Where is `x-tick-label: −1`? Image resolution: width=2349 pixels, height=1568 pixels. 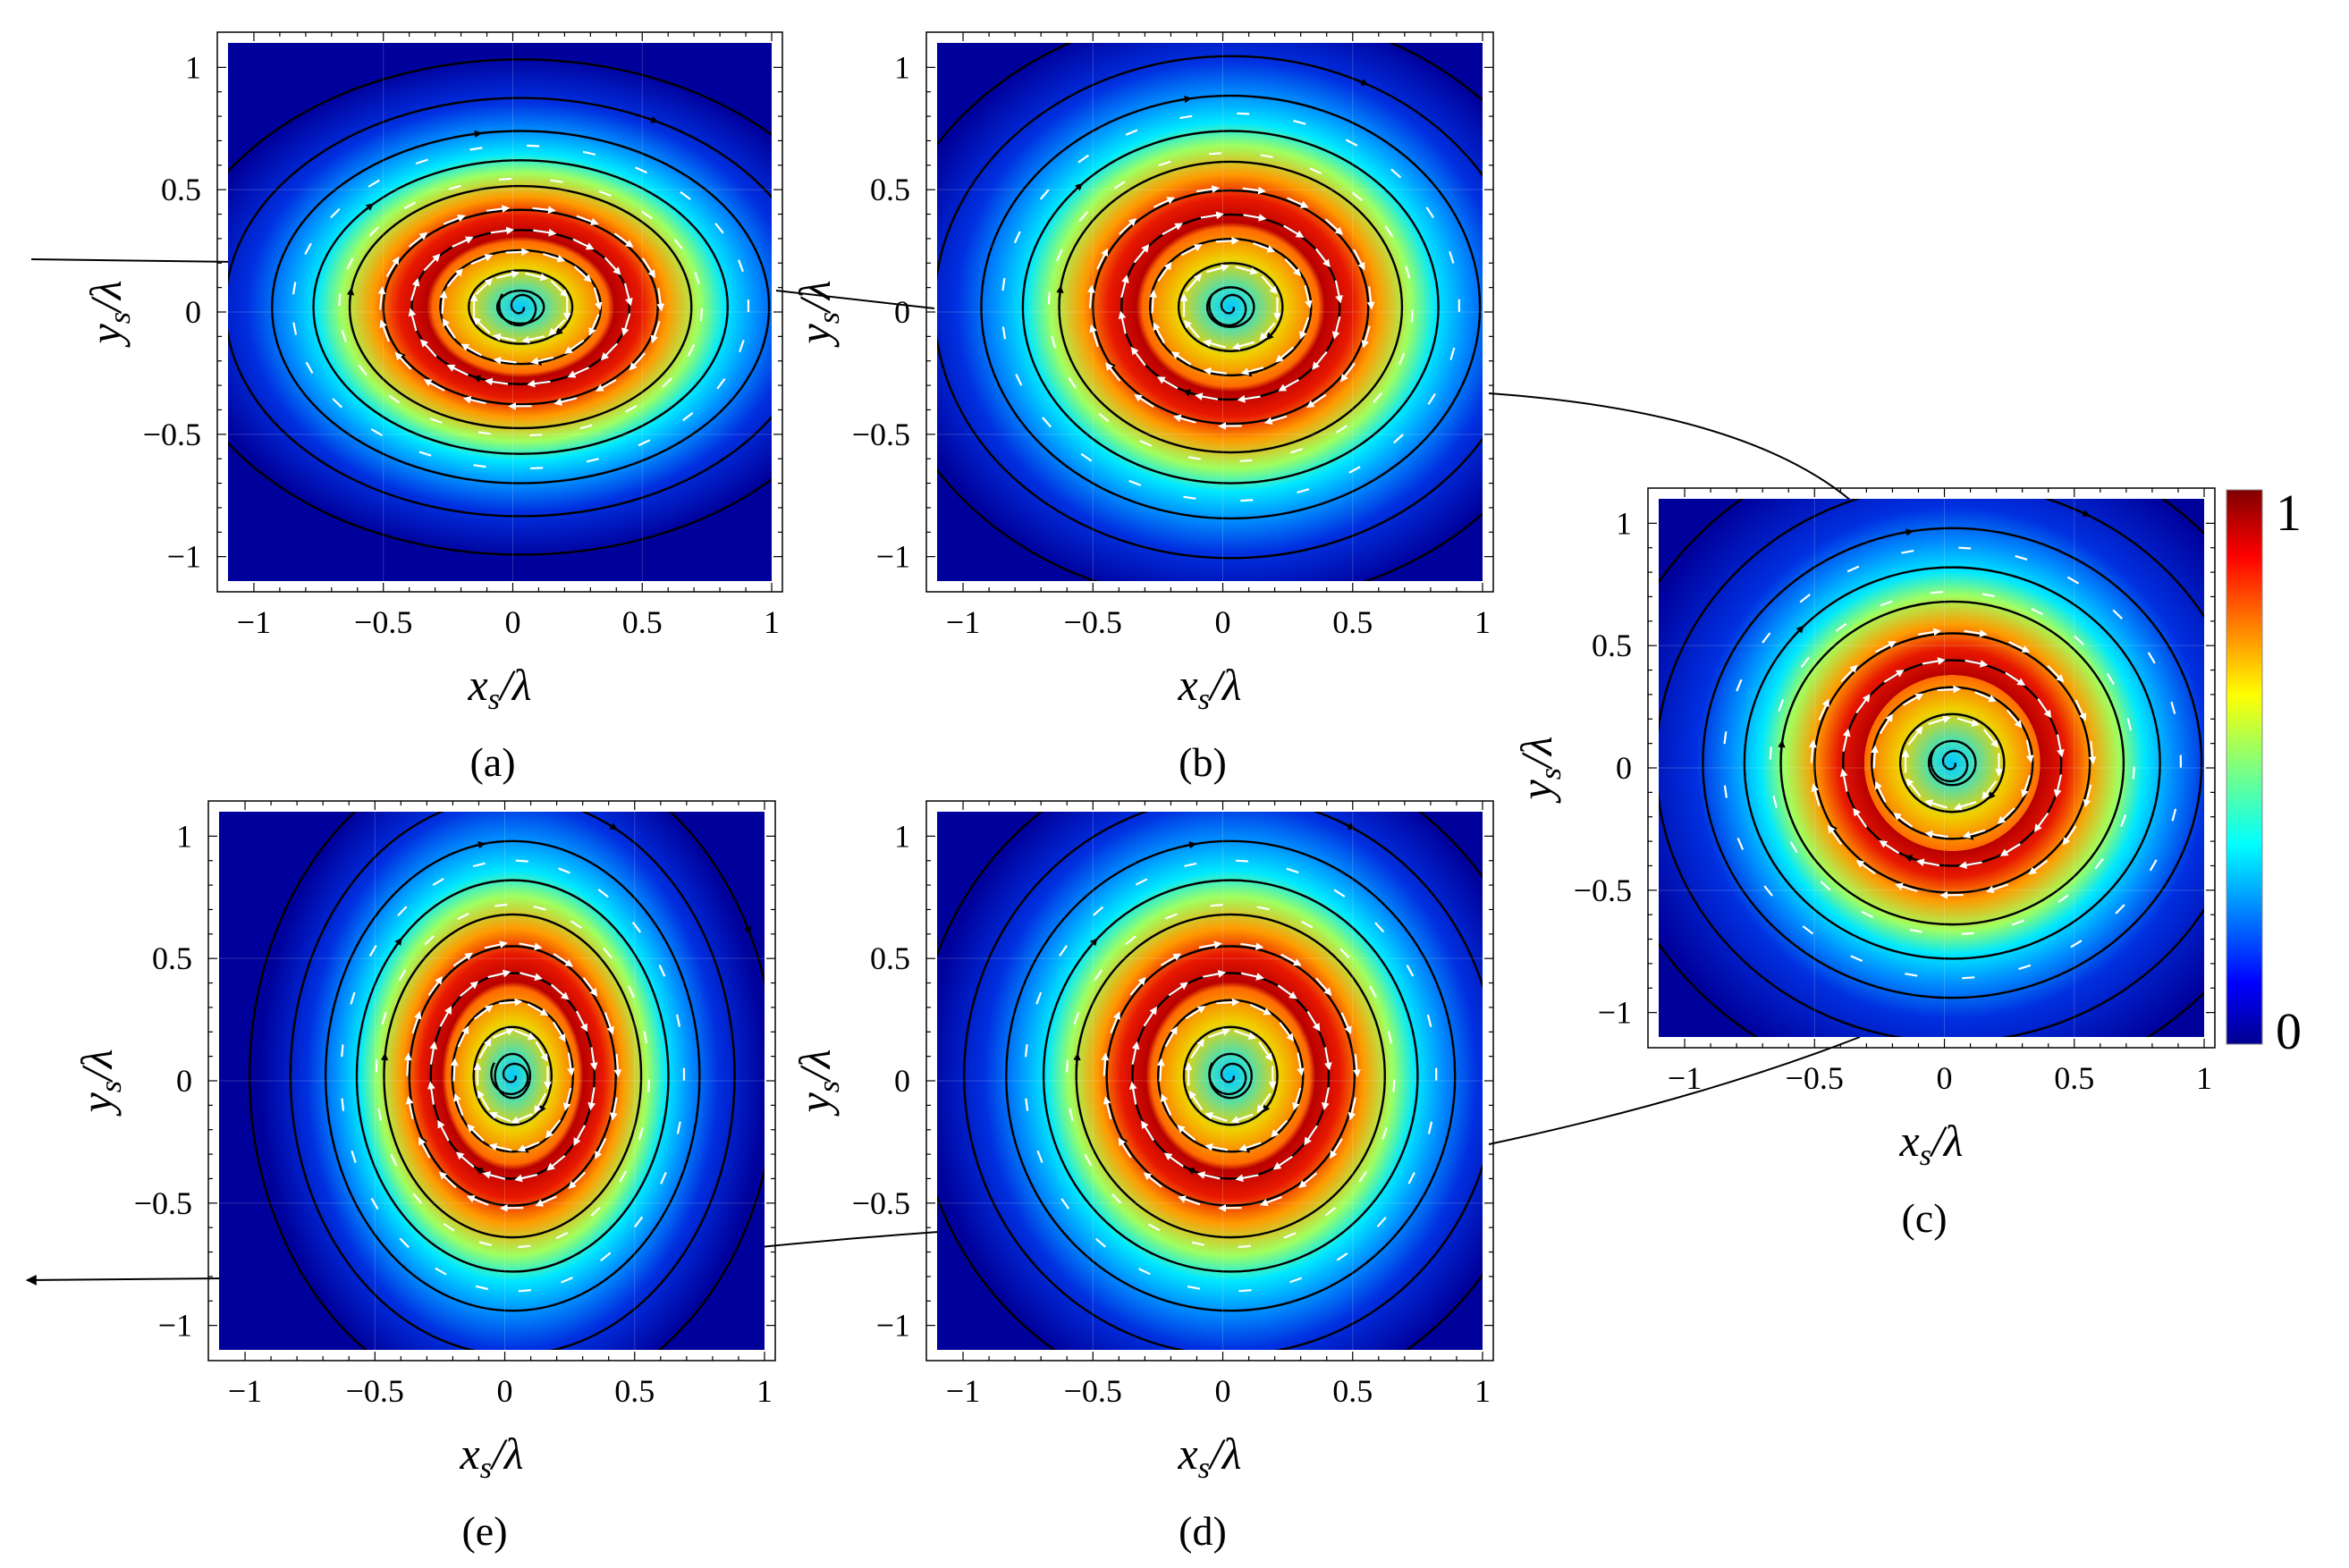
x-tick-label: −1 is located at coordinates (963, 1391).